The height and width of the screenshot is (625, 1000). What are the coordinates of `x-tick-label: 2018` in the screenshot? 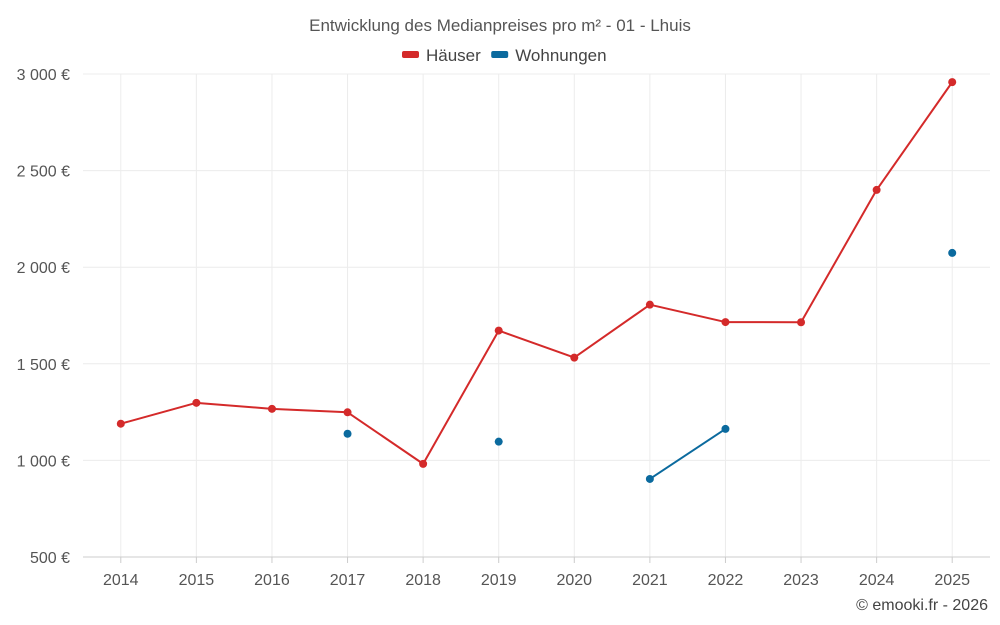 It's located at (423, 580).